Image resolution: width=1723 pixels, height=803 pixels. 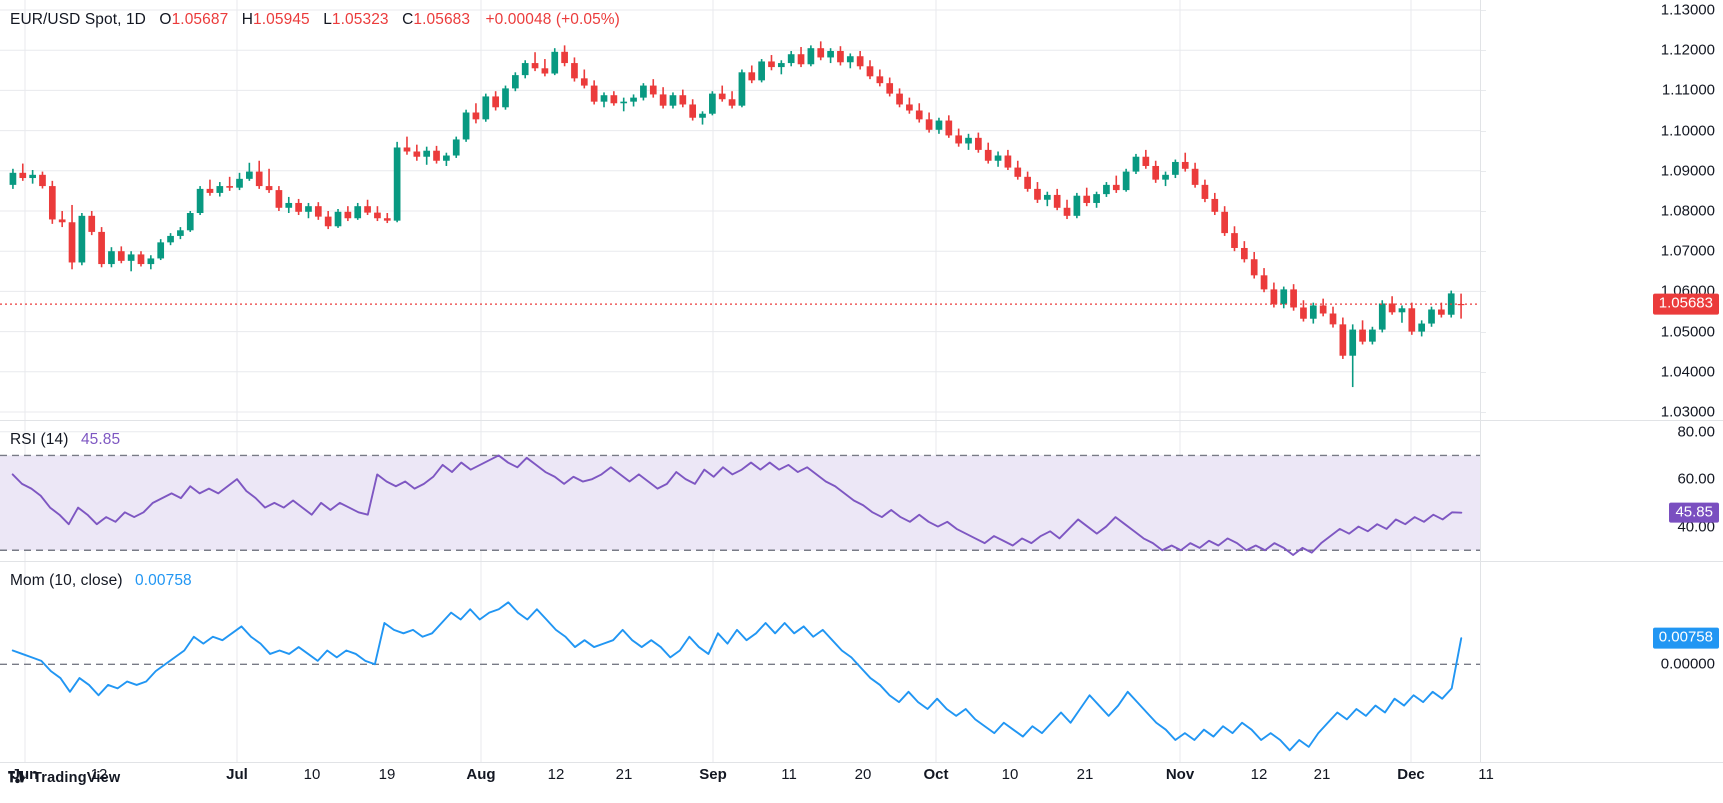 What do you see at coordinates (100, 439) in the screenshot?
I see `rsi-legend-value: 45.85` at bounding box center [100, 439].